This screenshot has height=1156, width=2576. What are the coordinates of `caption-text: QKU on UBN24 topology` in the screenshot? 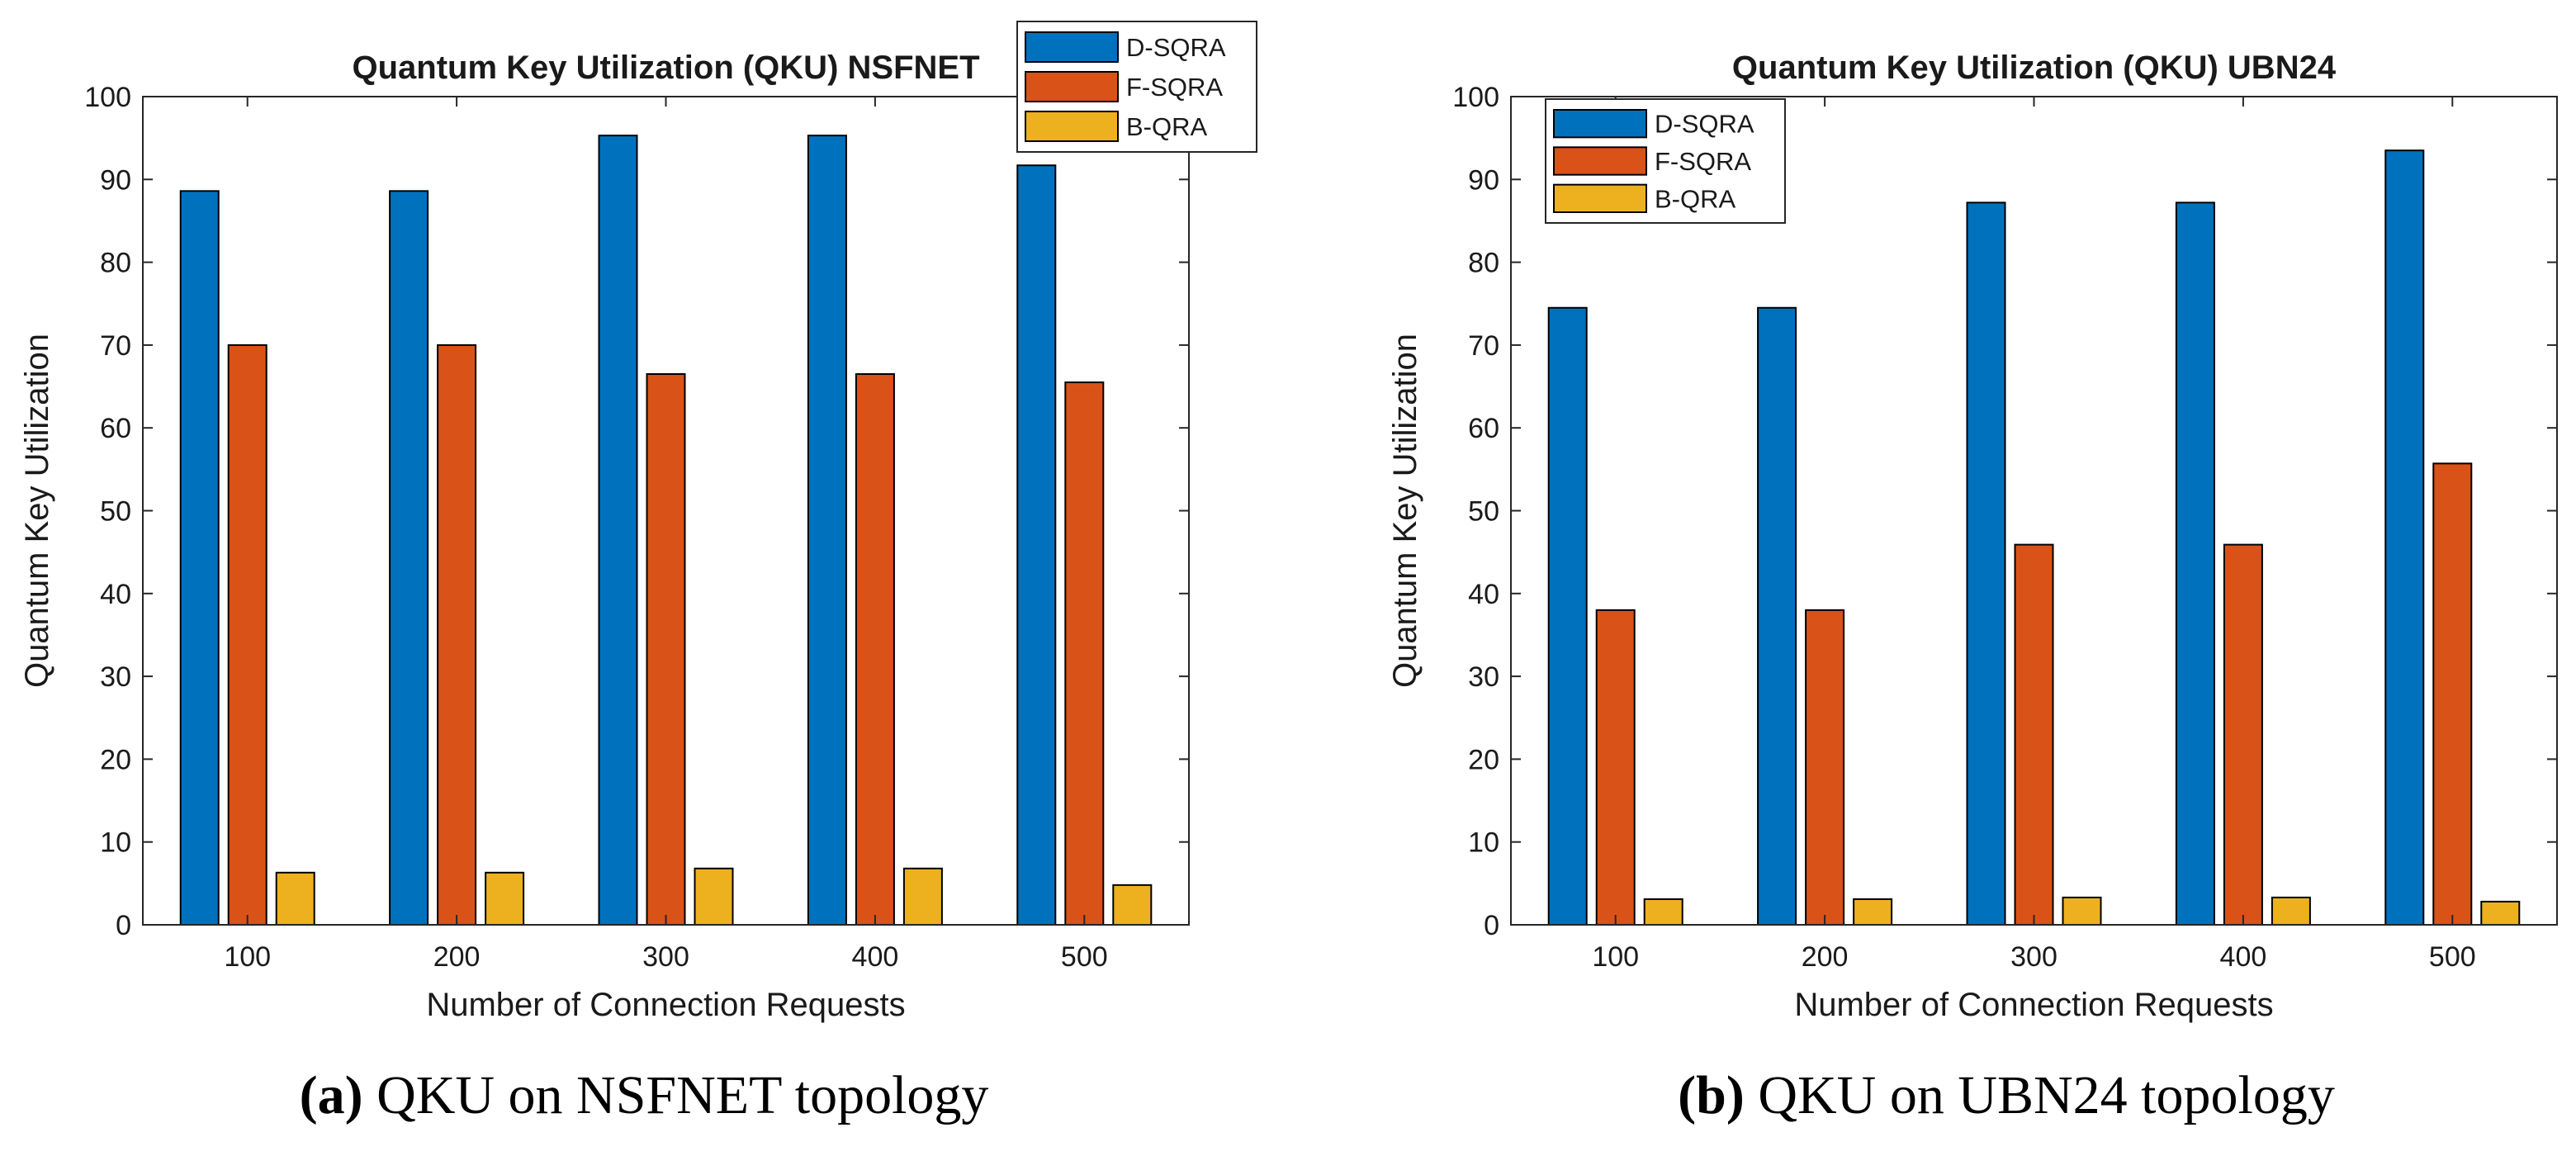 It's located at (2040, 1095).